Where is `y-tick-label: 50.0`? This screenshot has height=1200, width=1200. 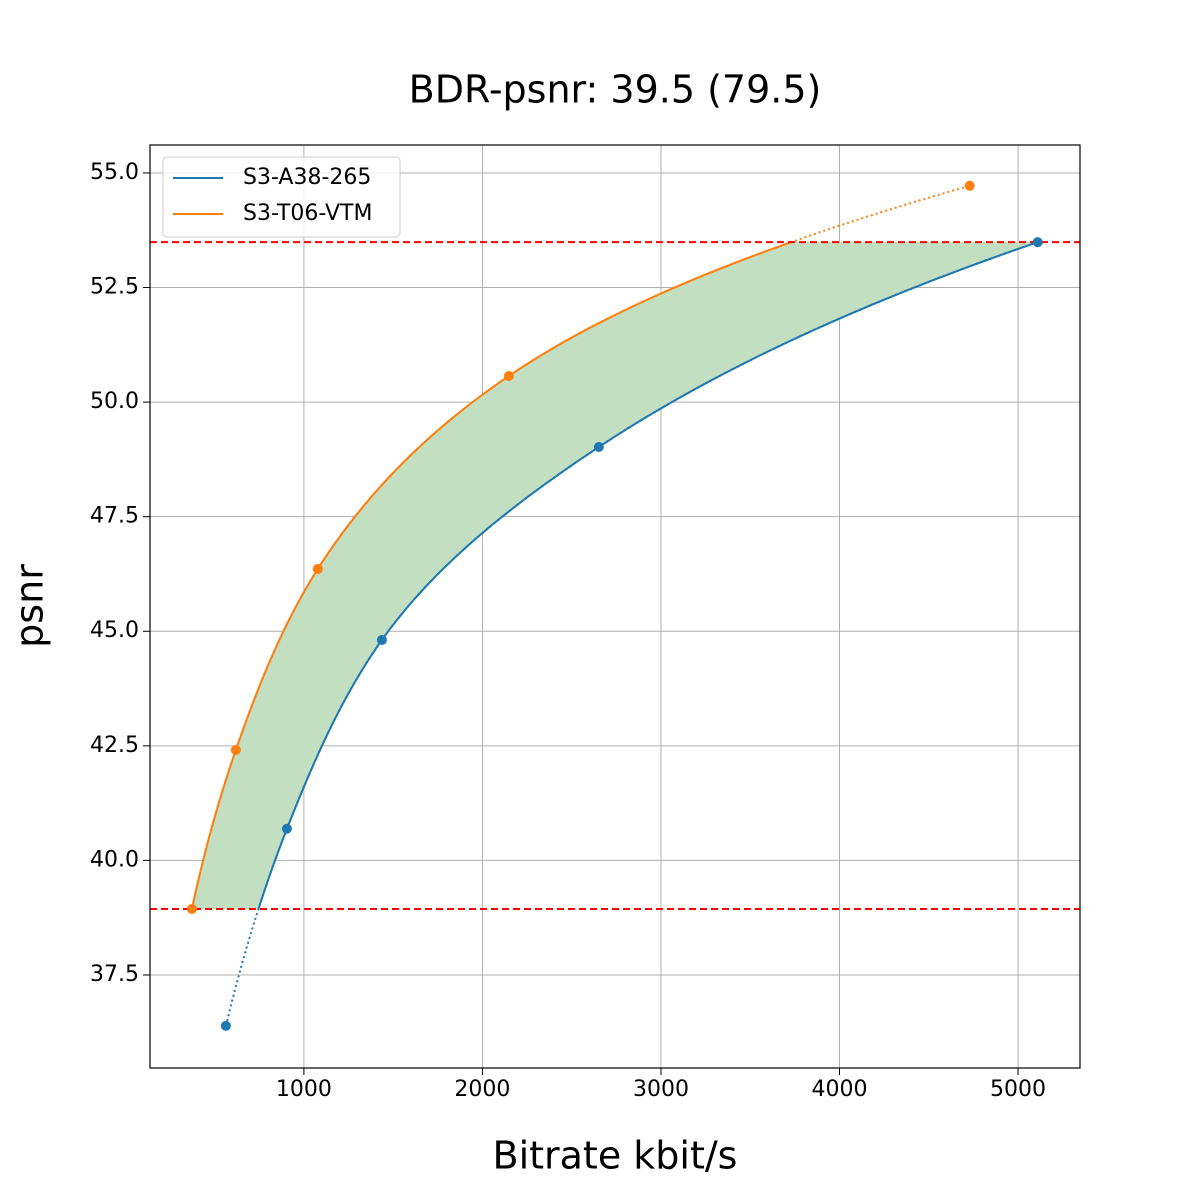
y-tick-label: 50.0 is located at coordinates (114, 401).